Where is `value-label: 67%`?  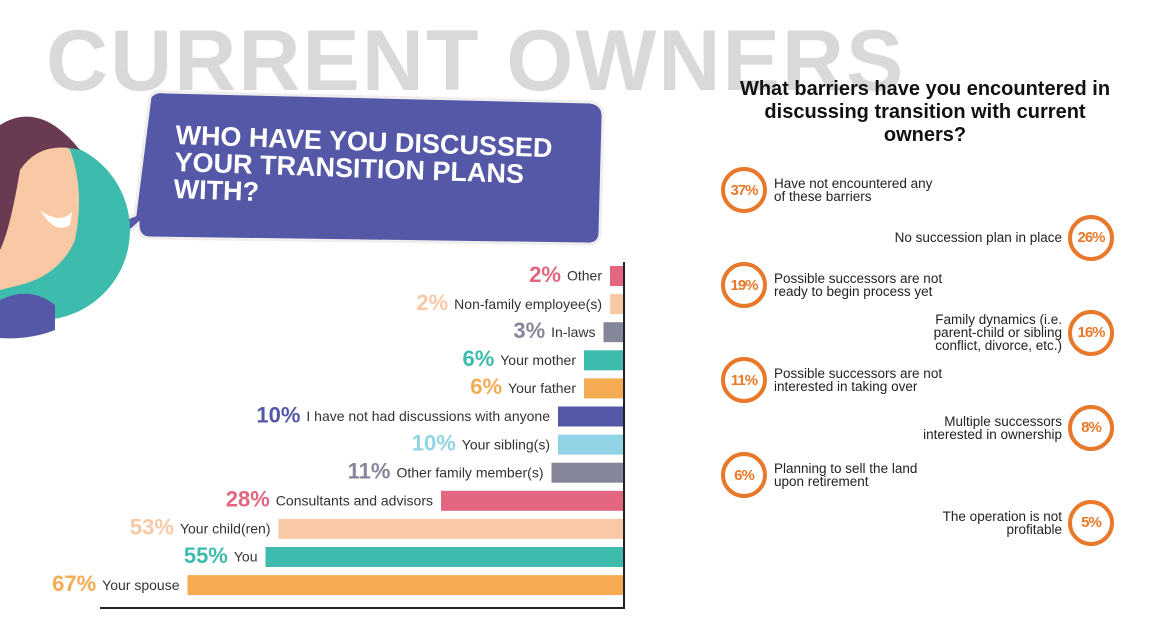 value-label: 67% is located at coordinates (74, 583).